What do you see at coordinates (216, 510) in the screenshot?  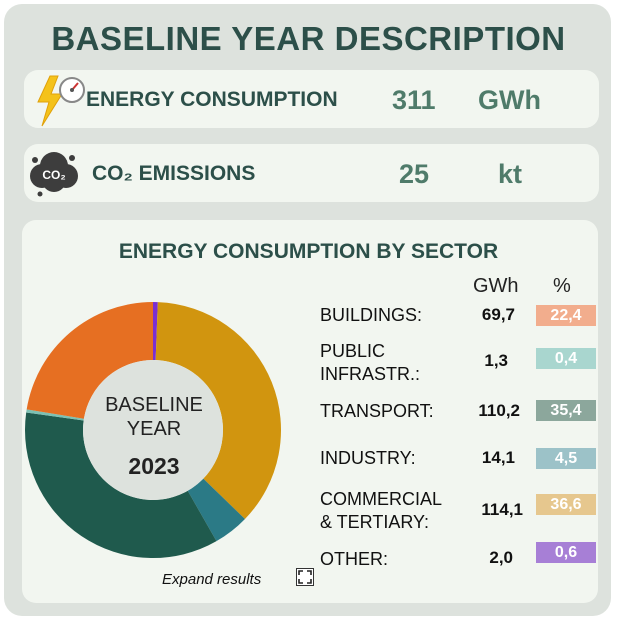 I see `donut-slice-industry` at bounding box center [216, 510].